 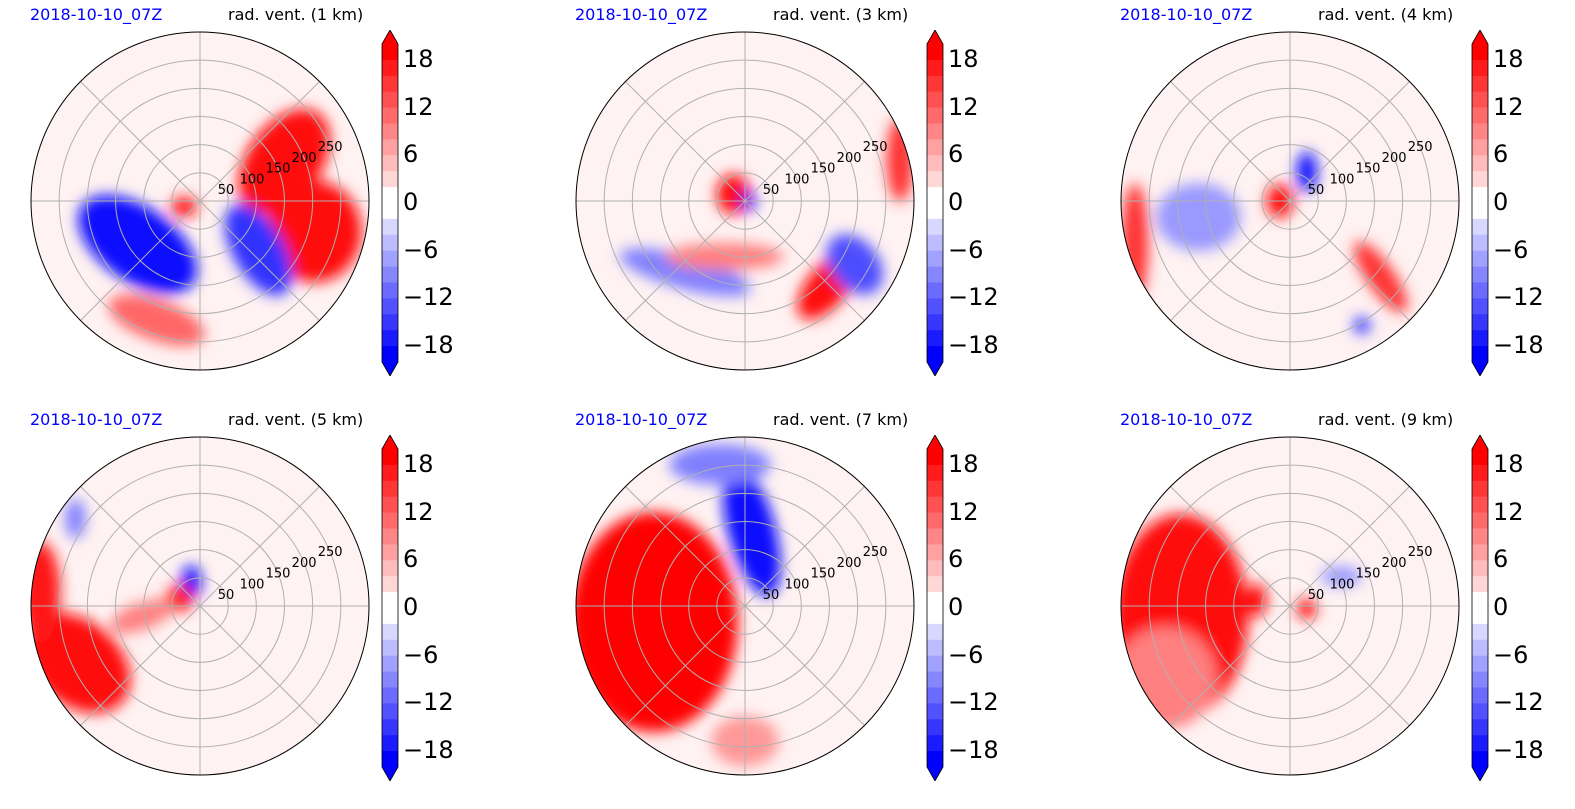 What do you see at coordinates (956, 559) in the screenshot?
I see `colorbar-tick-label: 6` at bounding box center [956, 559].